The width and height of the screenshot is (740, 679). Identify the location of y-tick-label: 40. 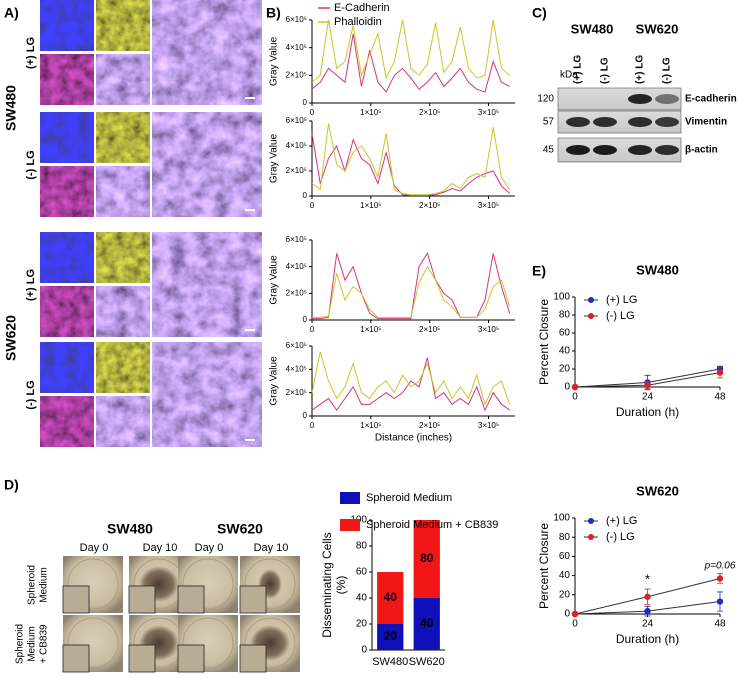
(565, 351).